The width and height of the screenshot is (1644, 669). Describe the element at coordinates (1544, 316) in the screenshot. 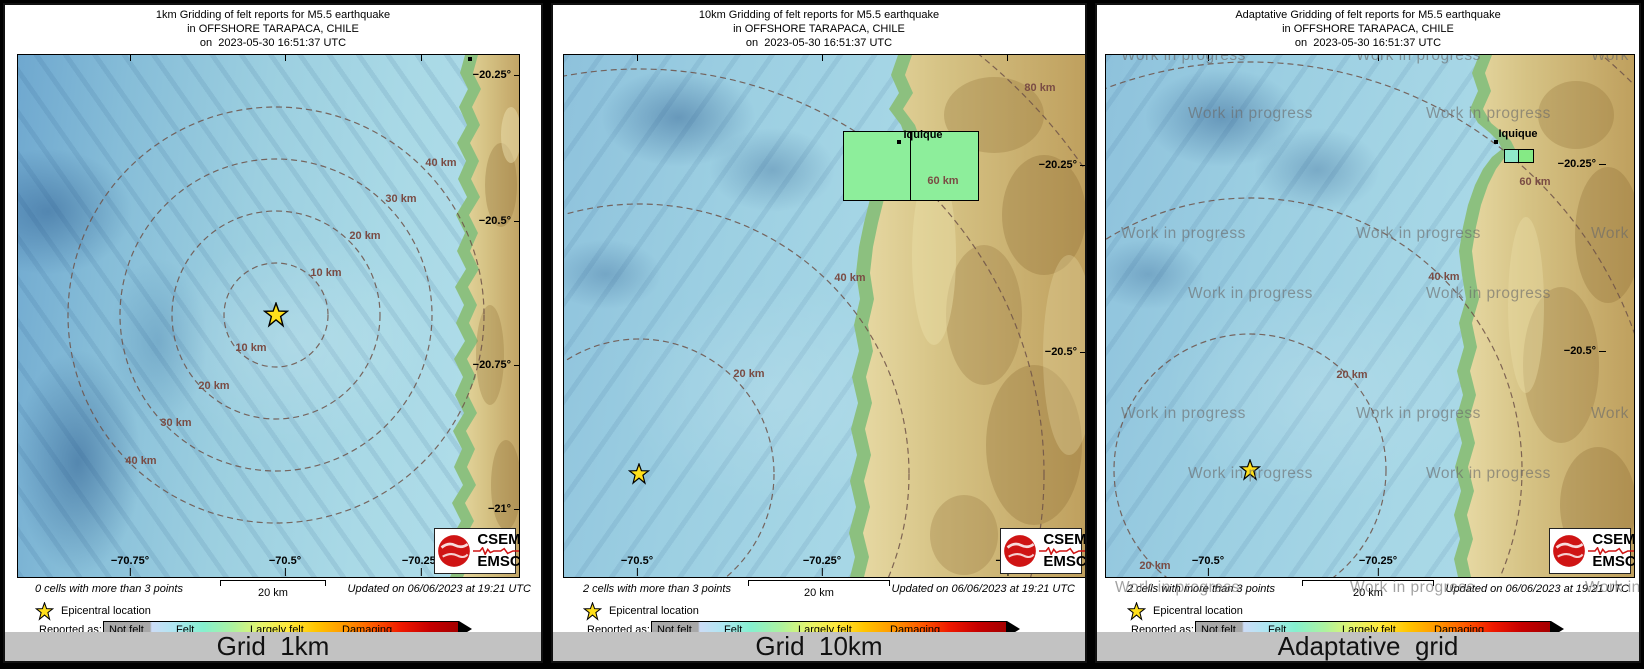

I see `terrain-land` at that location.